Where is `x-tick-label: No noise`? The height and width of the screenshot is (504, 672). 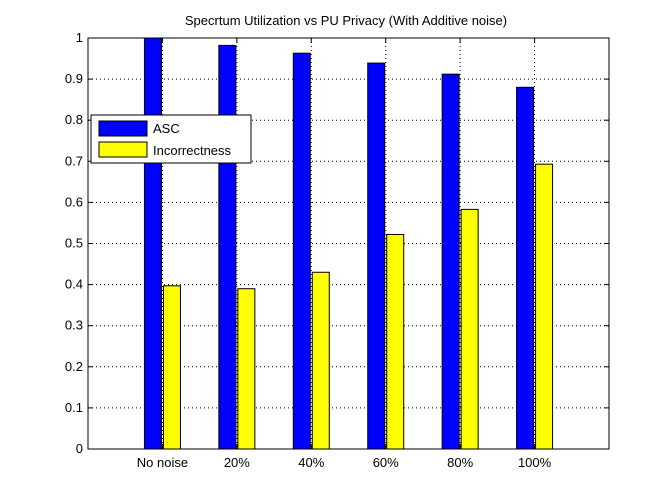
x-tick-label: No noise is located at coordinates (162, 462).